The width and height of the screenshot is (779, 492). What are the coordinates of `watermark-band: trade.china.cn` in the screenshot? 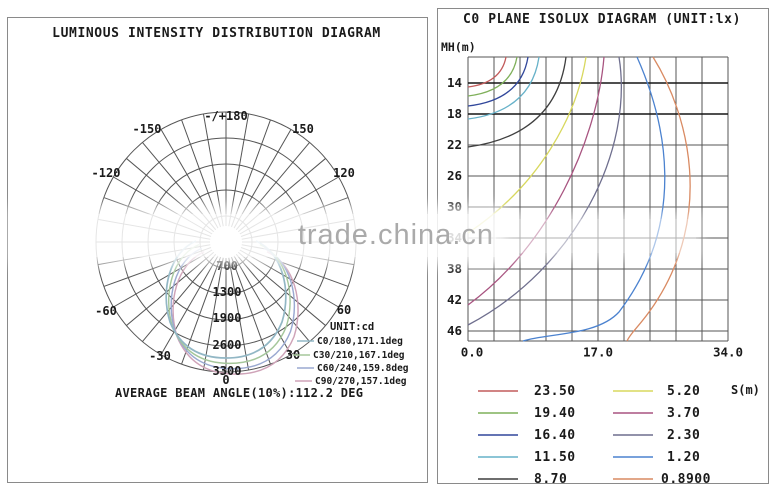 It's located at (257, 235).